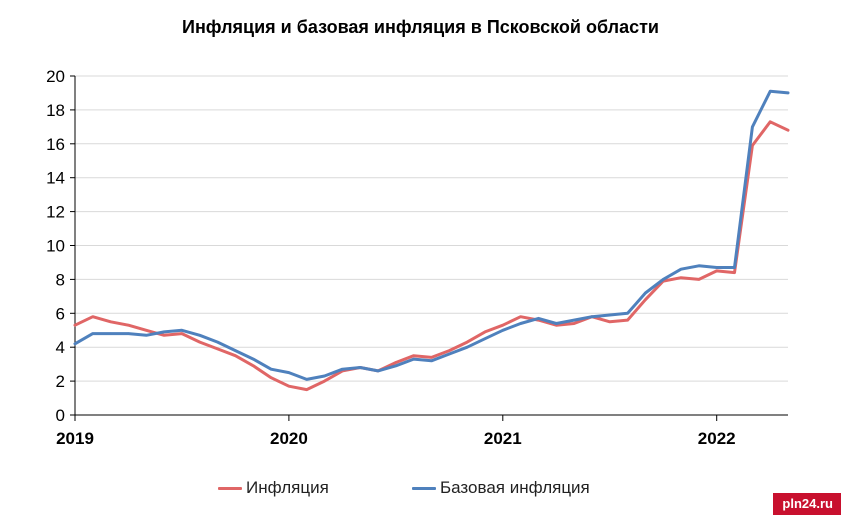 The image size is (841, 515). I want to click on ytick-label-0: 0, so click(60, 415).